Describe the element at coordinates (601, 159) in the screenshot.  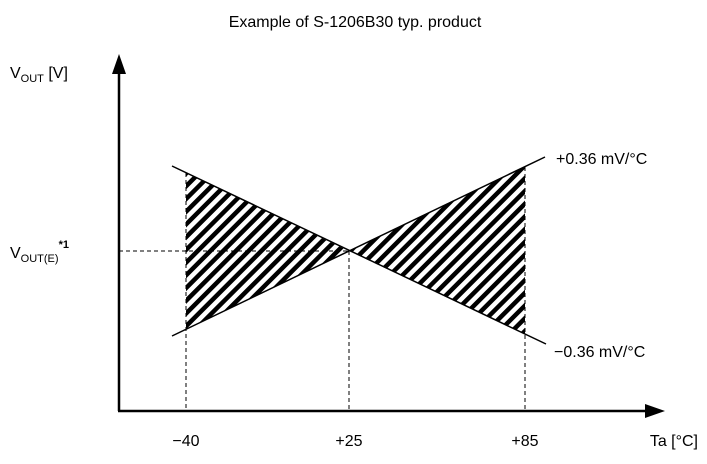
I see `positive-slope-label: +0.36 mV/°C` at that location.